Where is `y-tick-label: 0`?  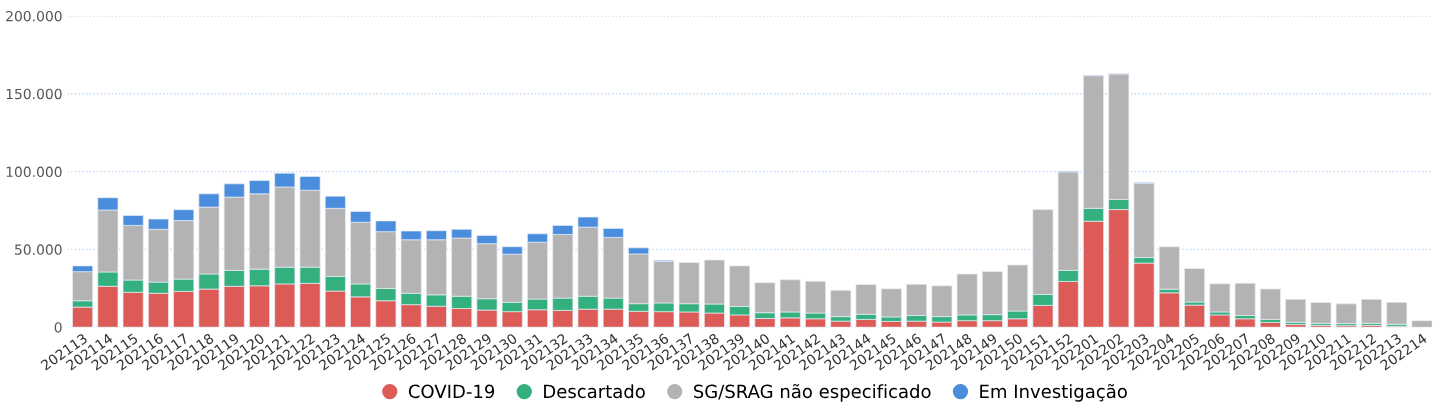
y-tick-label: 0 is located at coordinates (58, 327).